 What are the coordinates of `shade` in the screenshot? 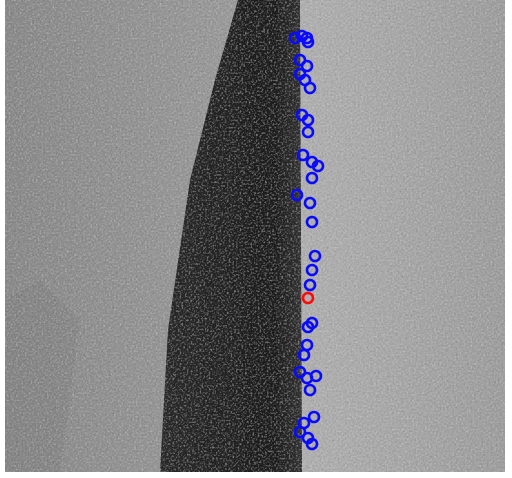 It's located at (42, 376).